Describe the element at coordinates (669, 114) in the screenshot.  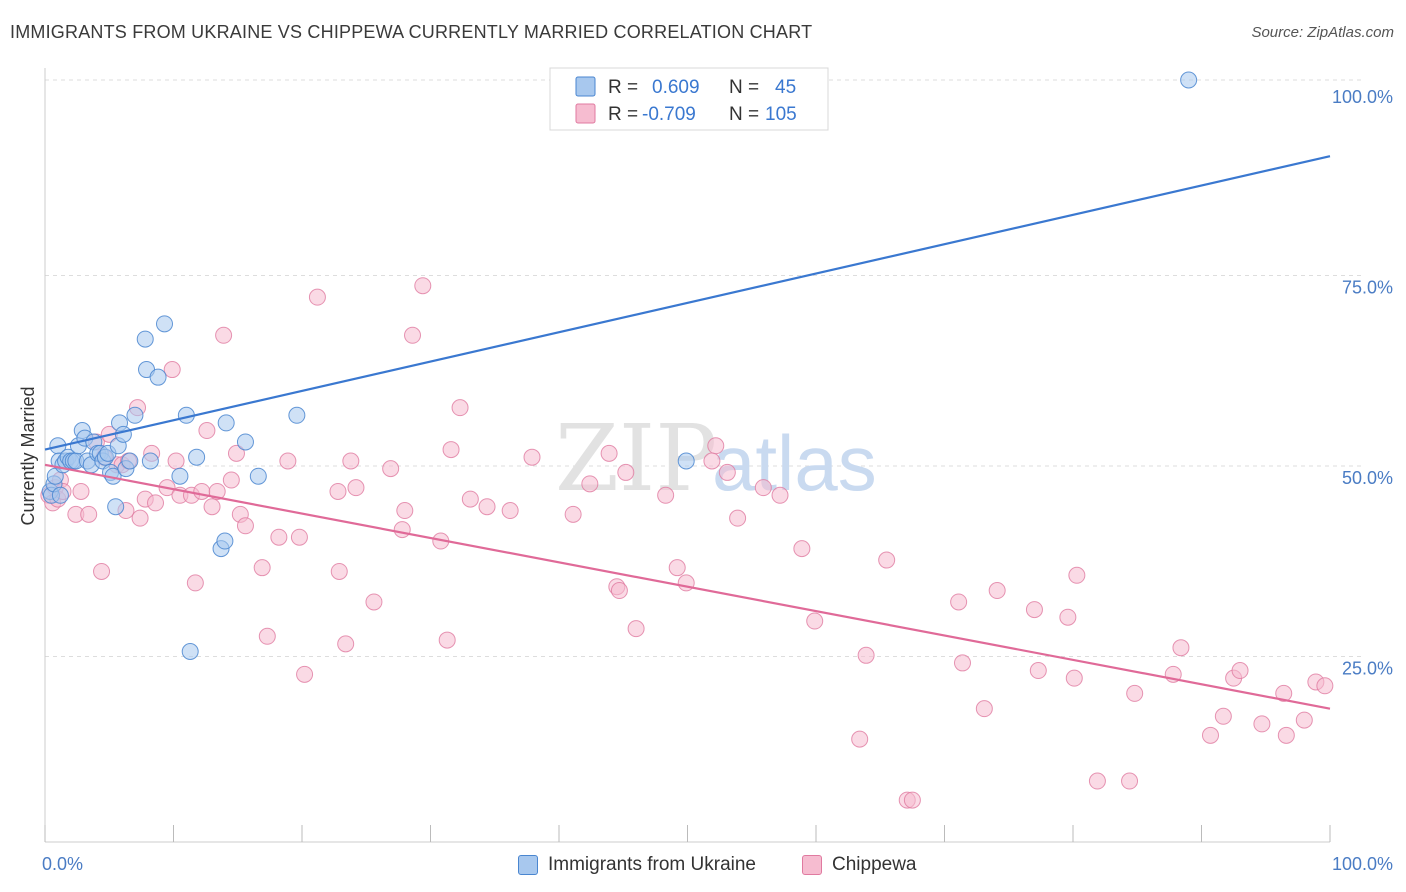
I see `legend-r-value-2: -0.709` at that location.